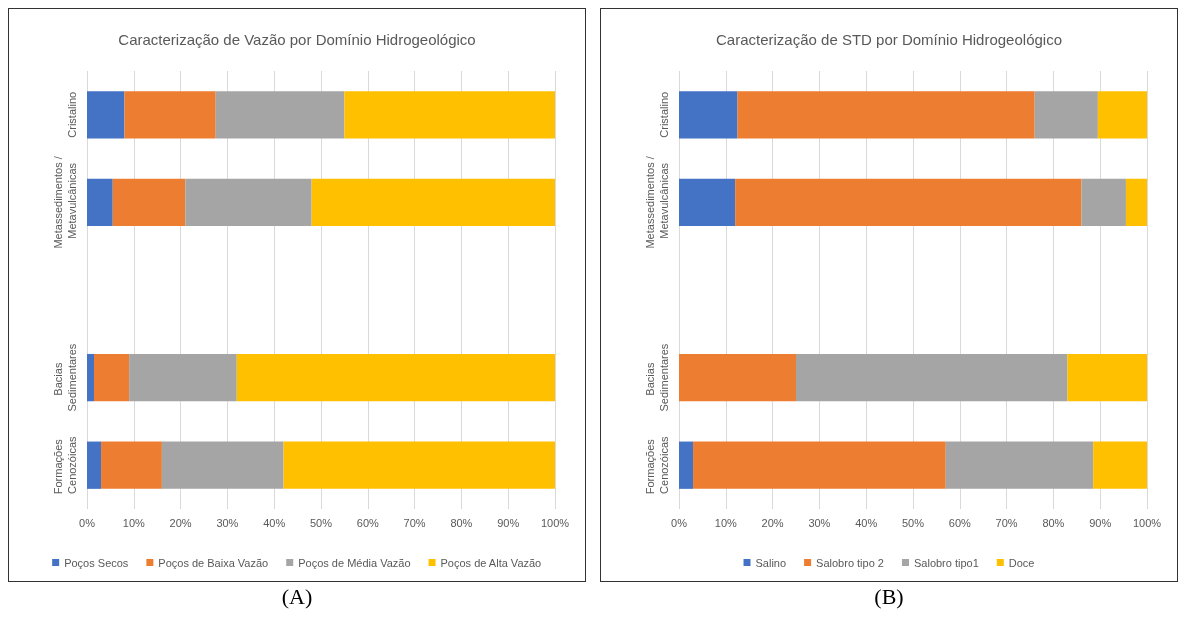 Image resolution: width=1185 pixels, height=619 pixels. What do you see at coordinates (297, 39) in the screenshot?
I see `chart-title: Caracterização de Vazão por Domínio Hidrogeológico` at bounding box center [297, 39].